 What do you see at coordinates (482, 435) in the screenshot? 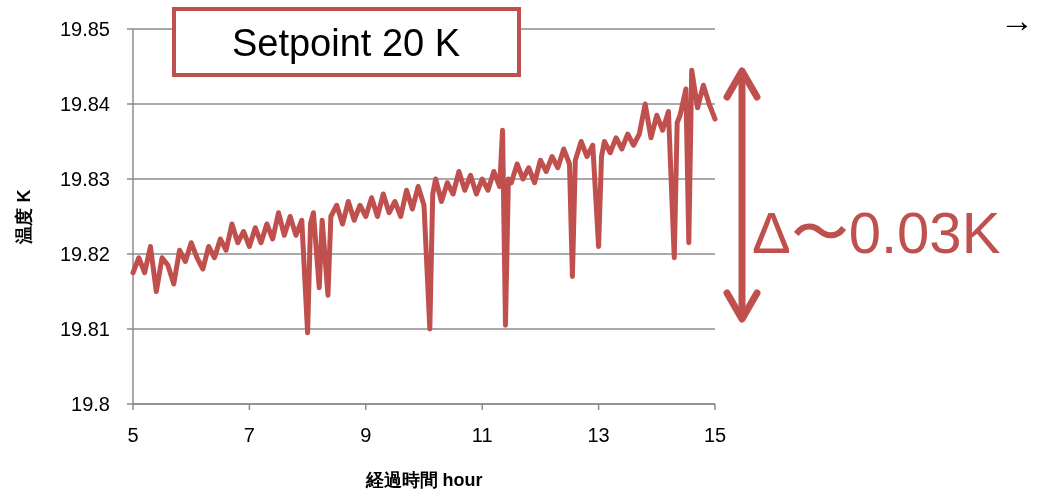
I see `x-tick-label: 11` at bounding box center [482, 435].